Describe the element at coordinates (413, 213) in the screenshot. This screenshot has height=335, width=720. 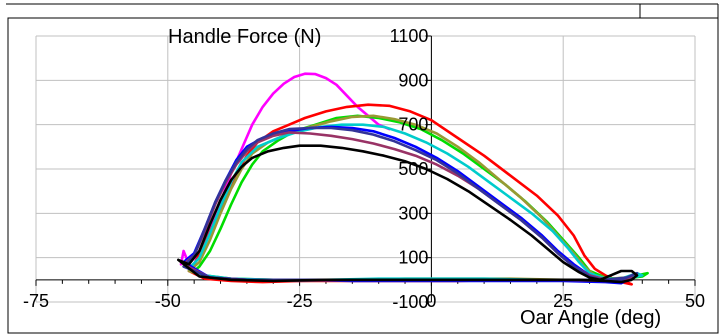
I see `y-tick-label: 300` at that location.